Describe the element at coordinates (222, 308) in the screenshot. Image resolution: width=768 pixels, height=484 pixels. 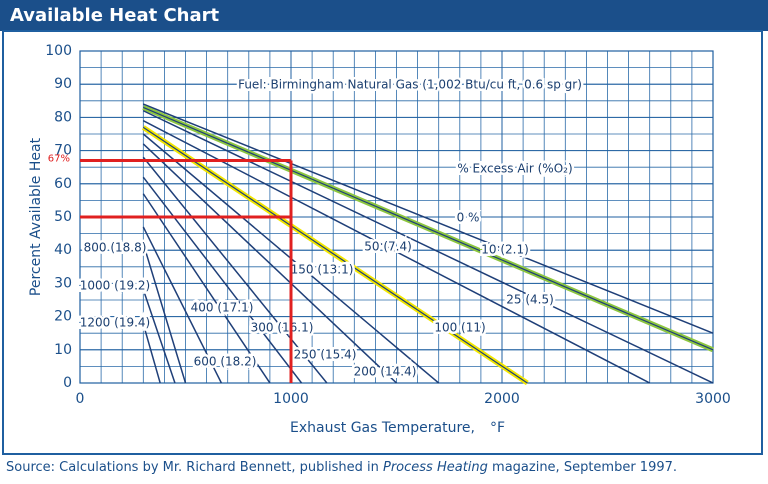
I see `series-label: 400 (17.1)` at that location.